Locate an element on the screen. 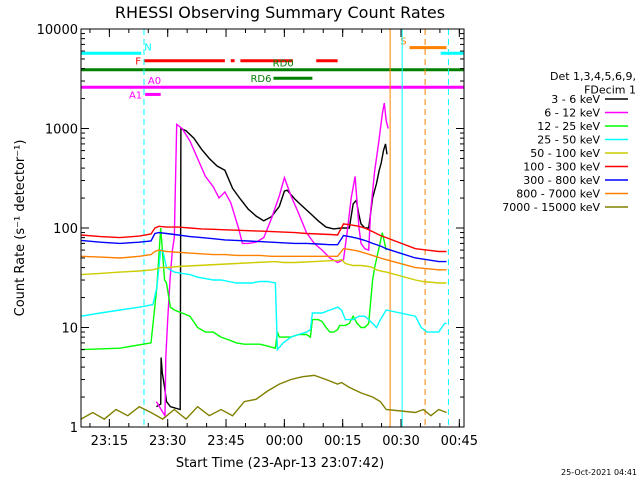 The width and height of the screenshot is (640, 480). flag-label-rd6: RD6 is located at coordinates (260, 79).